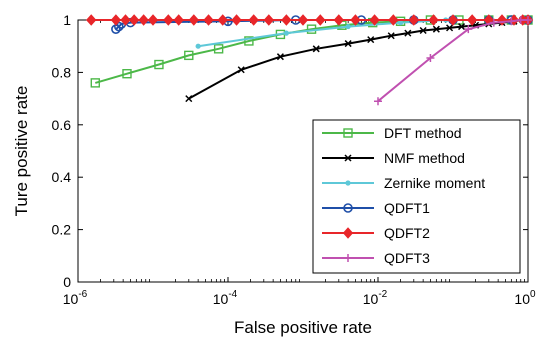  I want to click on y-tick-label: 1, so click(67, 20).